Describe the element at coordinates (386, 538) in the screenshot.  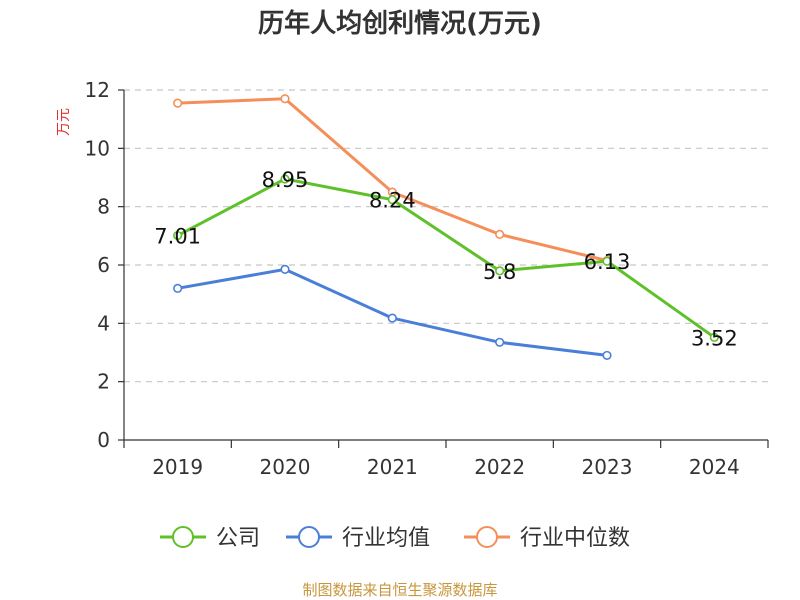
I see `legend-label: 行业均值` at that location.